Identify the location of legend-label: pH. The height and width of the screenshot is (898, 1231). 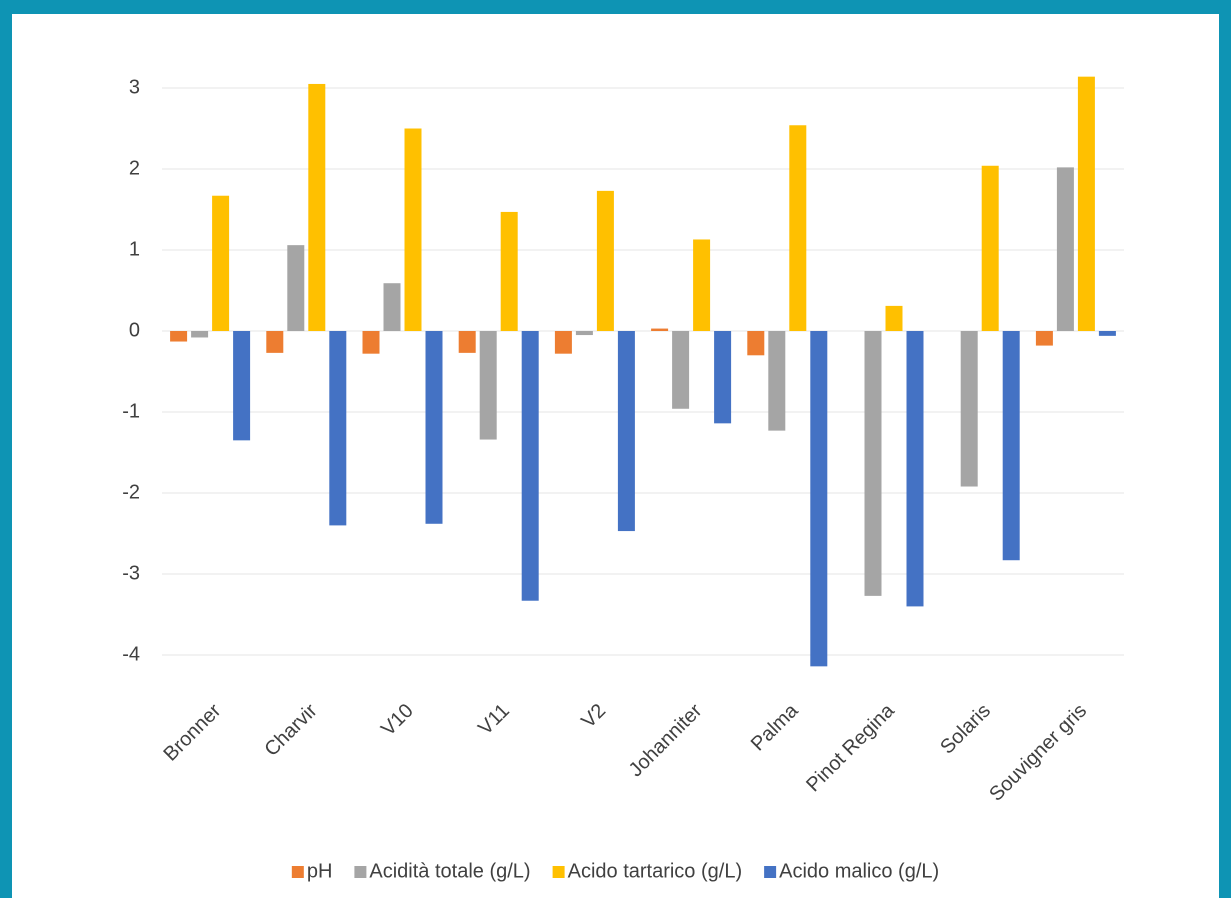
(320, 871).